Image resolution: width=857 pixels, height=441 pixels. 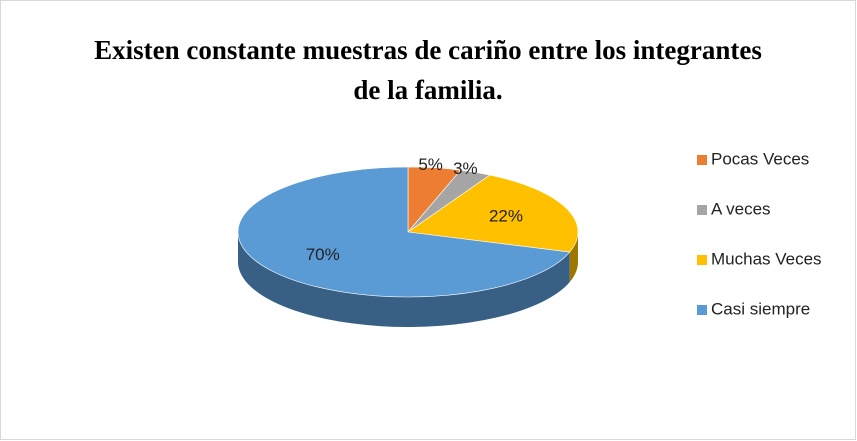 I want to click on legend-label: Muchas Veces, so click(x=766, y=258).